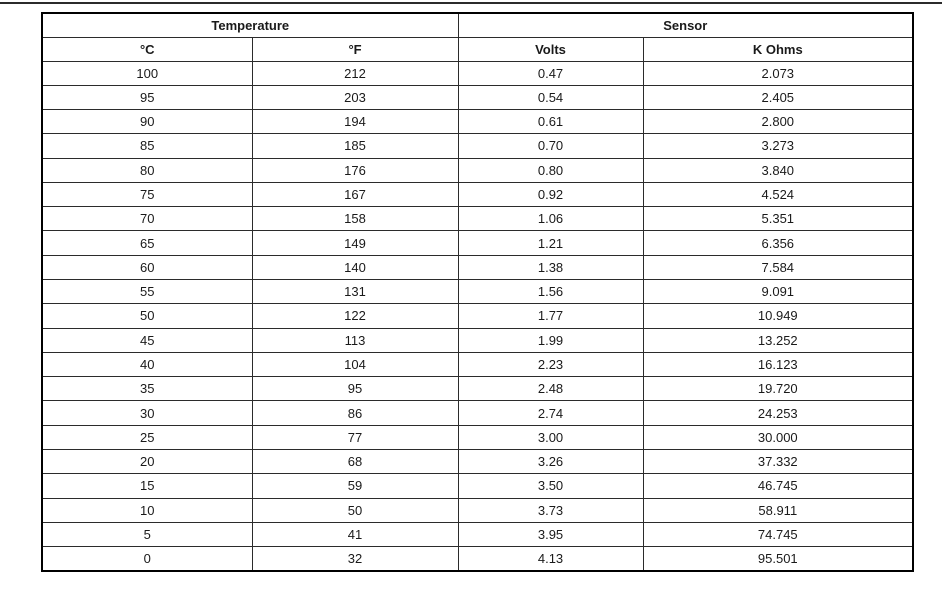  What do you see at coordinates (778, 292) in the screenshot?
I see `table-cell: 9.091` at bounding box center [778, 292].